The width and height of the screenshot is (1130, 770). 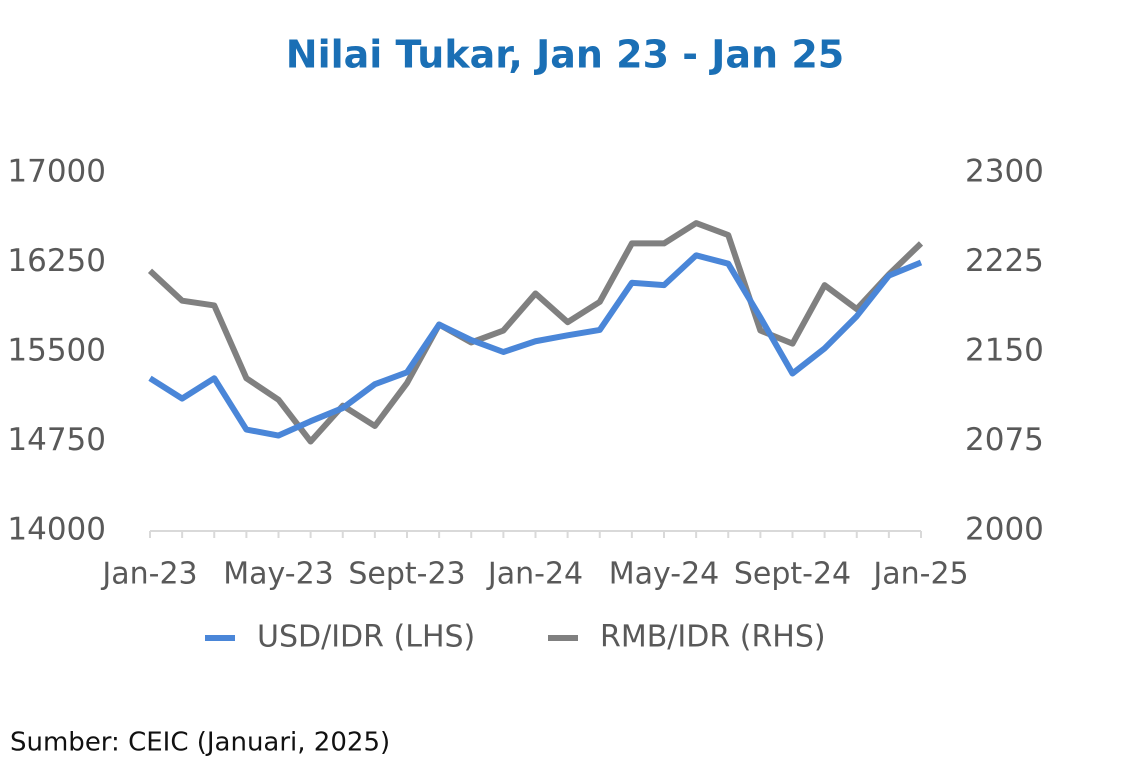 I want to click on x-tick-label: Jan-24, so click(x=534, y=574).